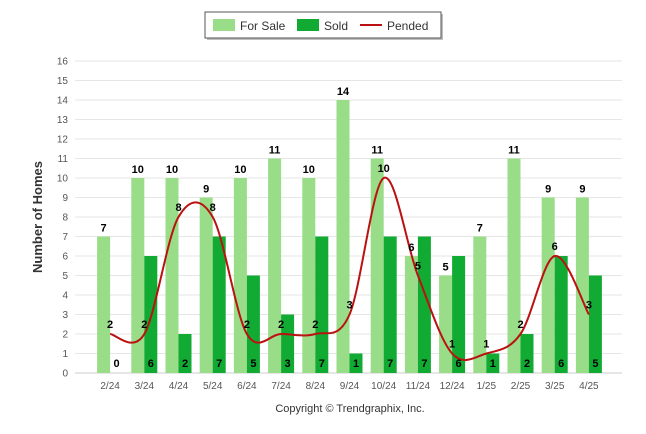 The height and width of the screenshot is (434, 646). What do you see at coordinates (336, 26) in the screenshot?
I see `legend-label-sold: Sold` at bounding box center [336, 26].